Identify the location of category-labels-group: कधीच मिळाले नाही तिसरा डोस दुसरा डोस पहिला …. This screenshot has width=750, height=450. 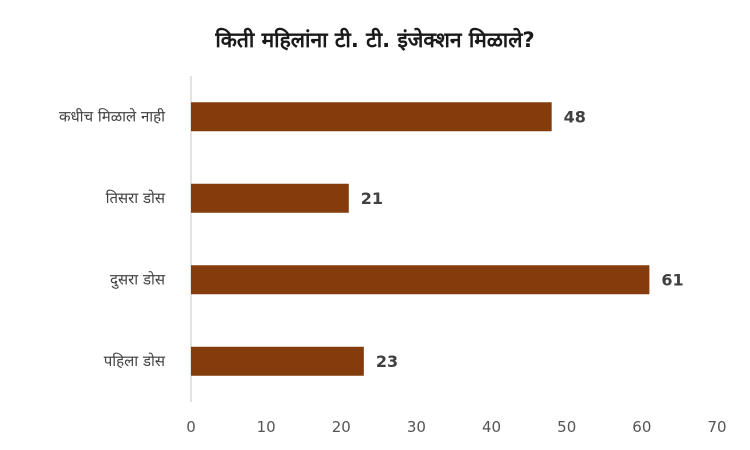
(112, 238).